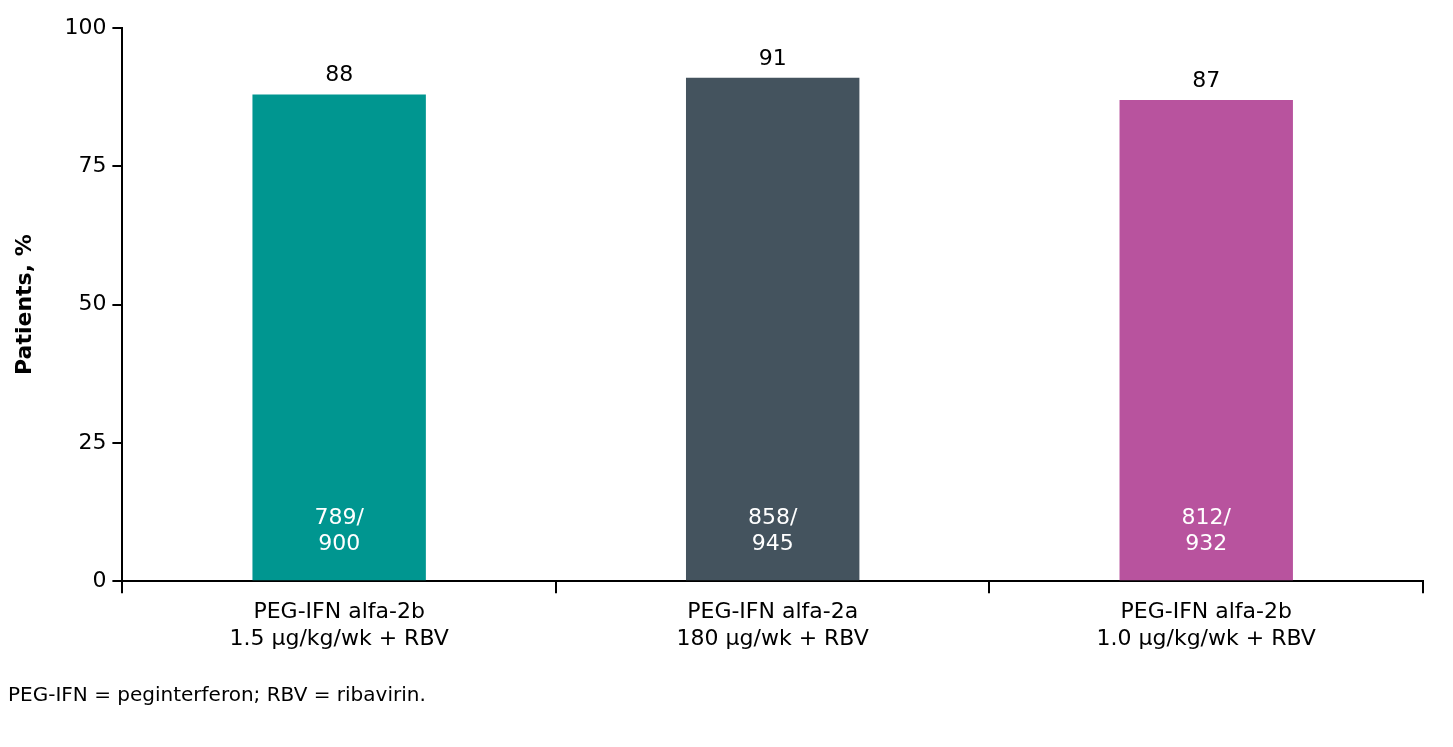  What do you see at coordinates (772, 624) in the screenshot?
I see `x-tick-label: PEG-IFN alfa-2a 180 µg/wk + RBV` at bounding box center [772, 624].